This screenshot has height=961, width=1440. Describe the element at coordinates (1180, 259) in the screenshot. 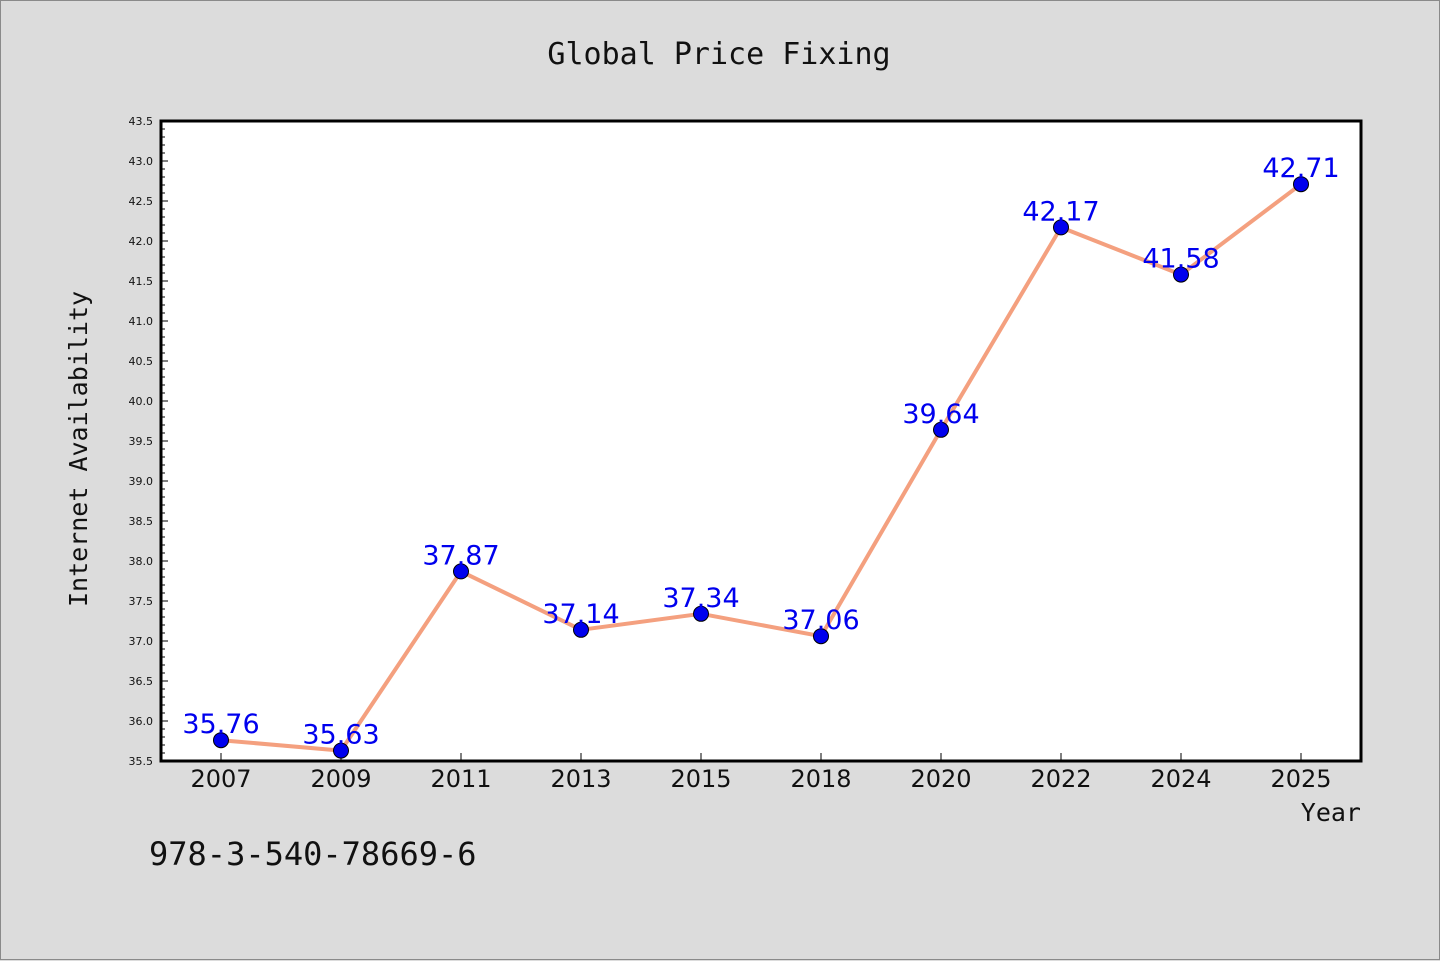

I see `data-label: 41.58` at that location.